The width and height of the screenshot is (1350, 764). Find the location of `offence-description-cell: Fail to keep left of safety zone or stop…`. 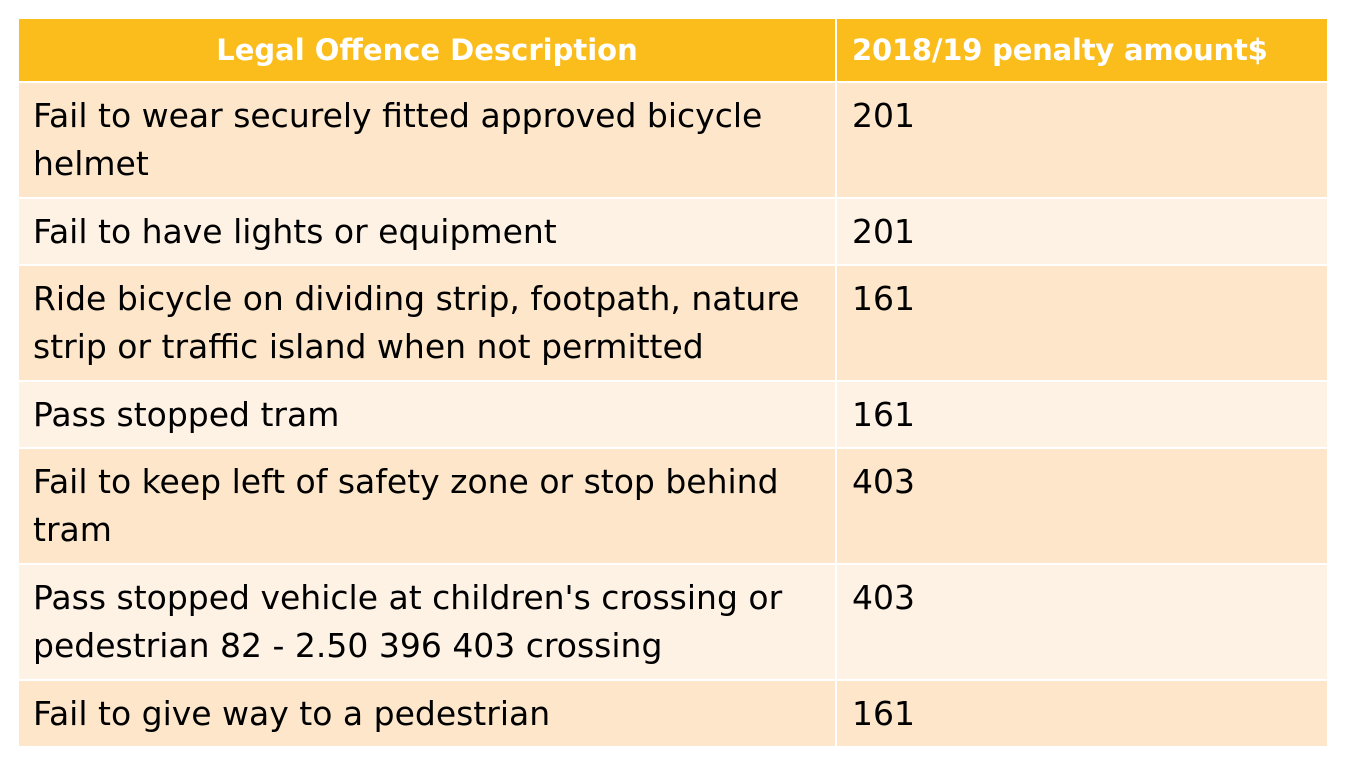

offence-description-cell: Fail to keep left of safety zone or stop… is located at coordinates (427, 506).